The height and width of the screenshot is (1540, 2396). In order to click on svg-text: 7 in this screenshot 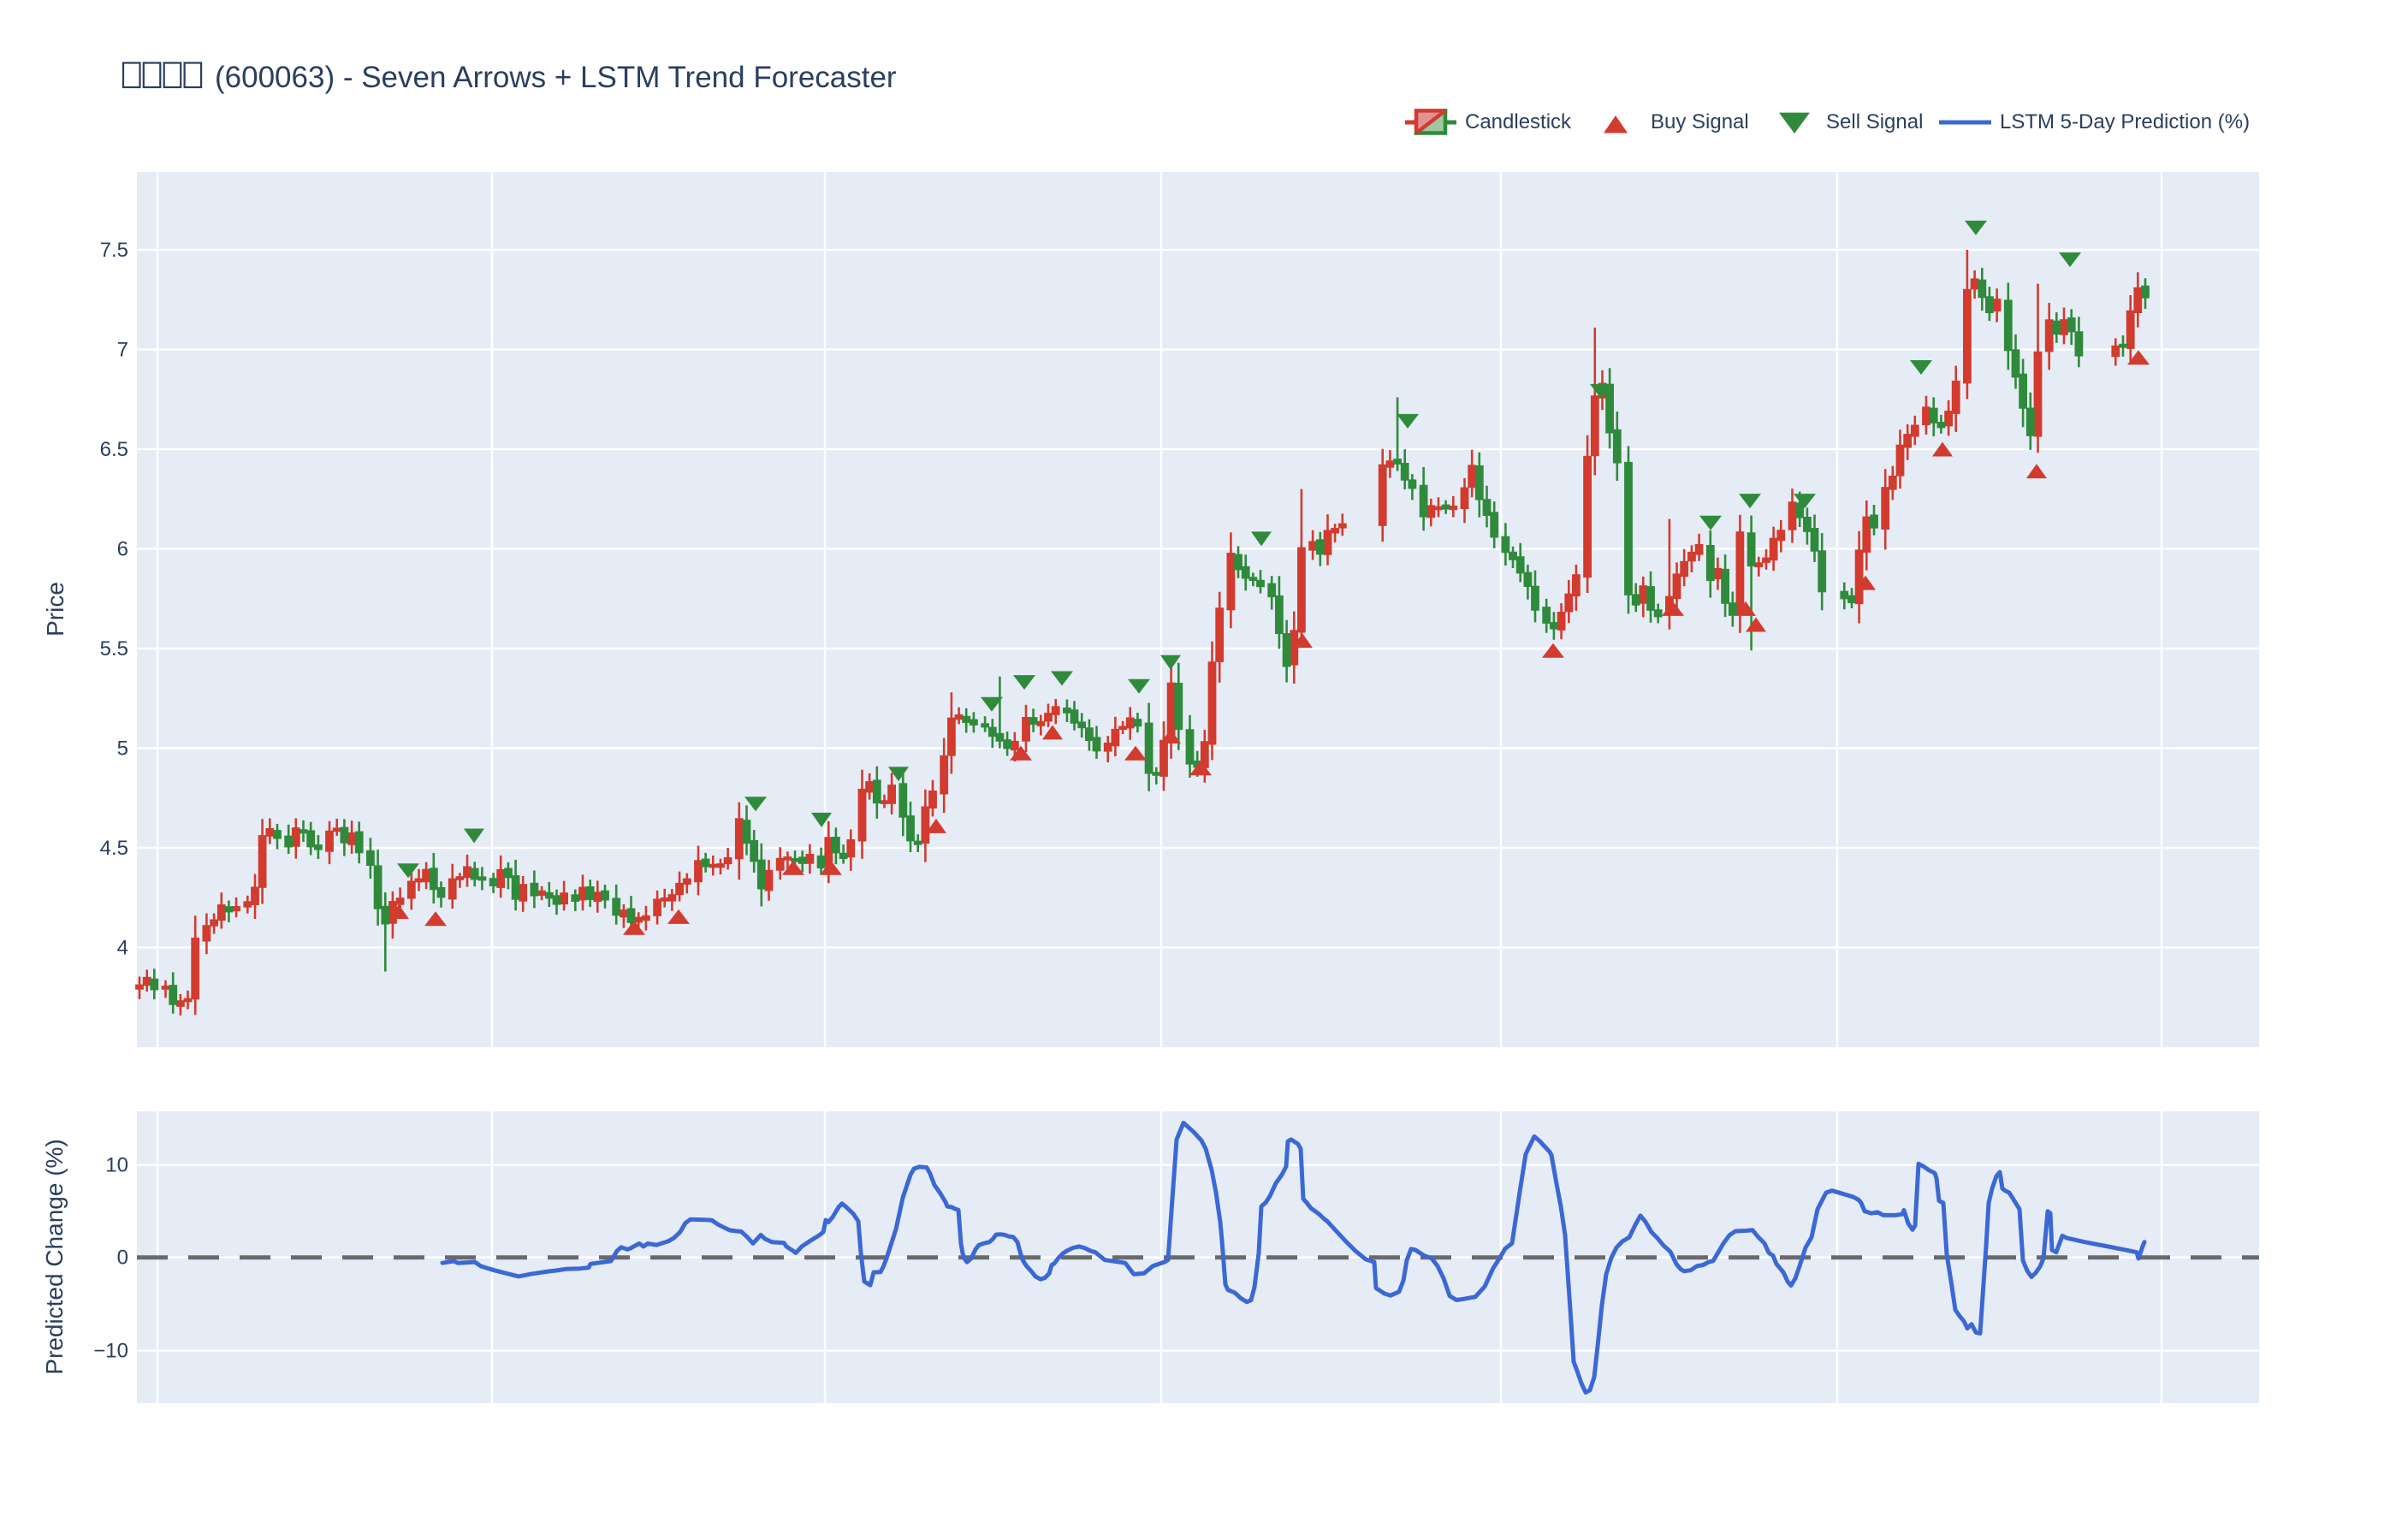, I will do `click(123, 350)`.